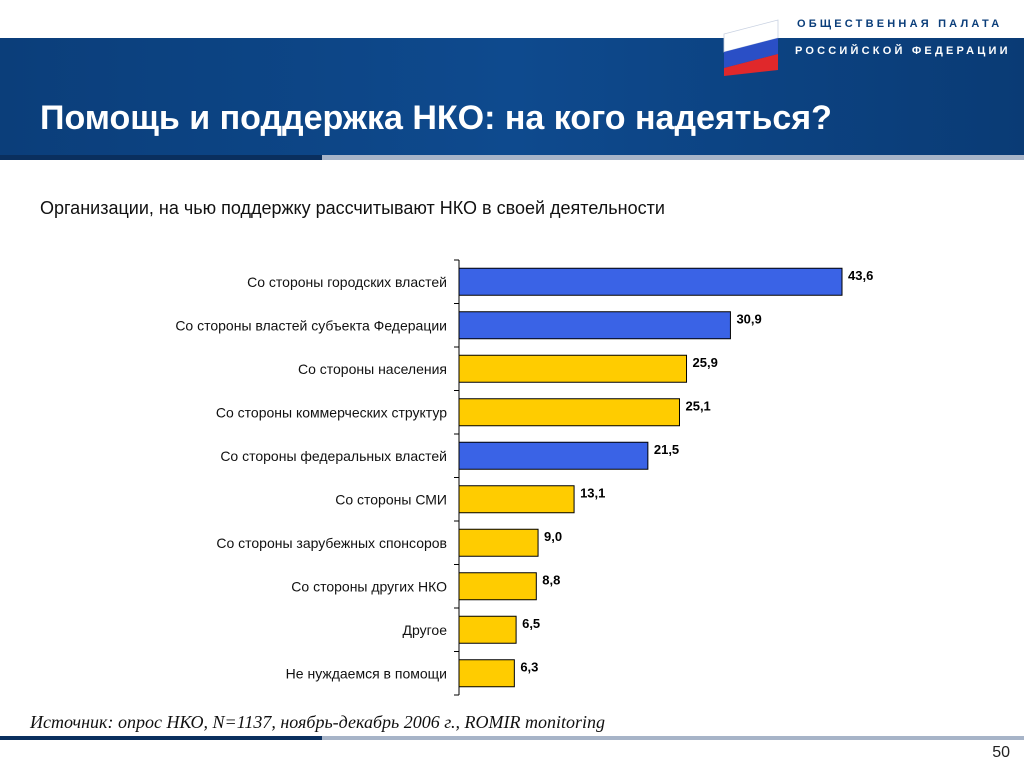 Image resolution: width=1024 pixels, height=768 pixels. Describe the element at coordinates (529, 666) in the screenshot. I see `data-label: 6,3` at that location.